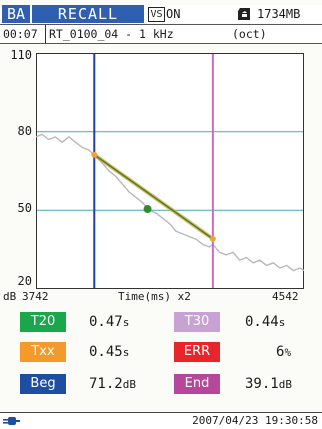 This screenshot has width=322, height=429. I want to click on txx-value: 0.45s, so click(109, 352).